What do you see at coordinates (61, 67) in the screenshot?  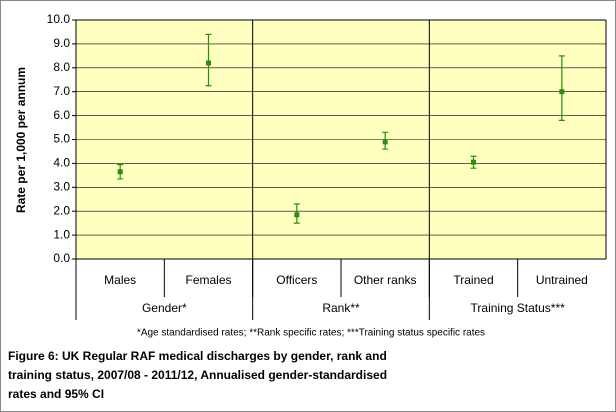 I see `y-tick-label: 8.0` at bounding box center [61, 67].